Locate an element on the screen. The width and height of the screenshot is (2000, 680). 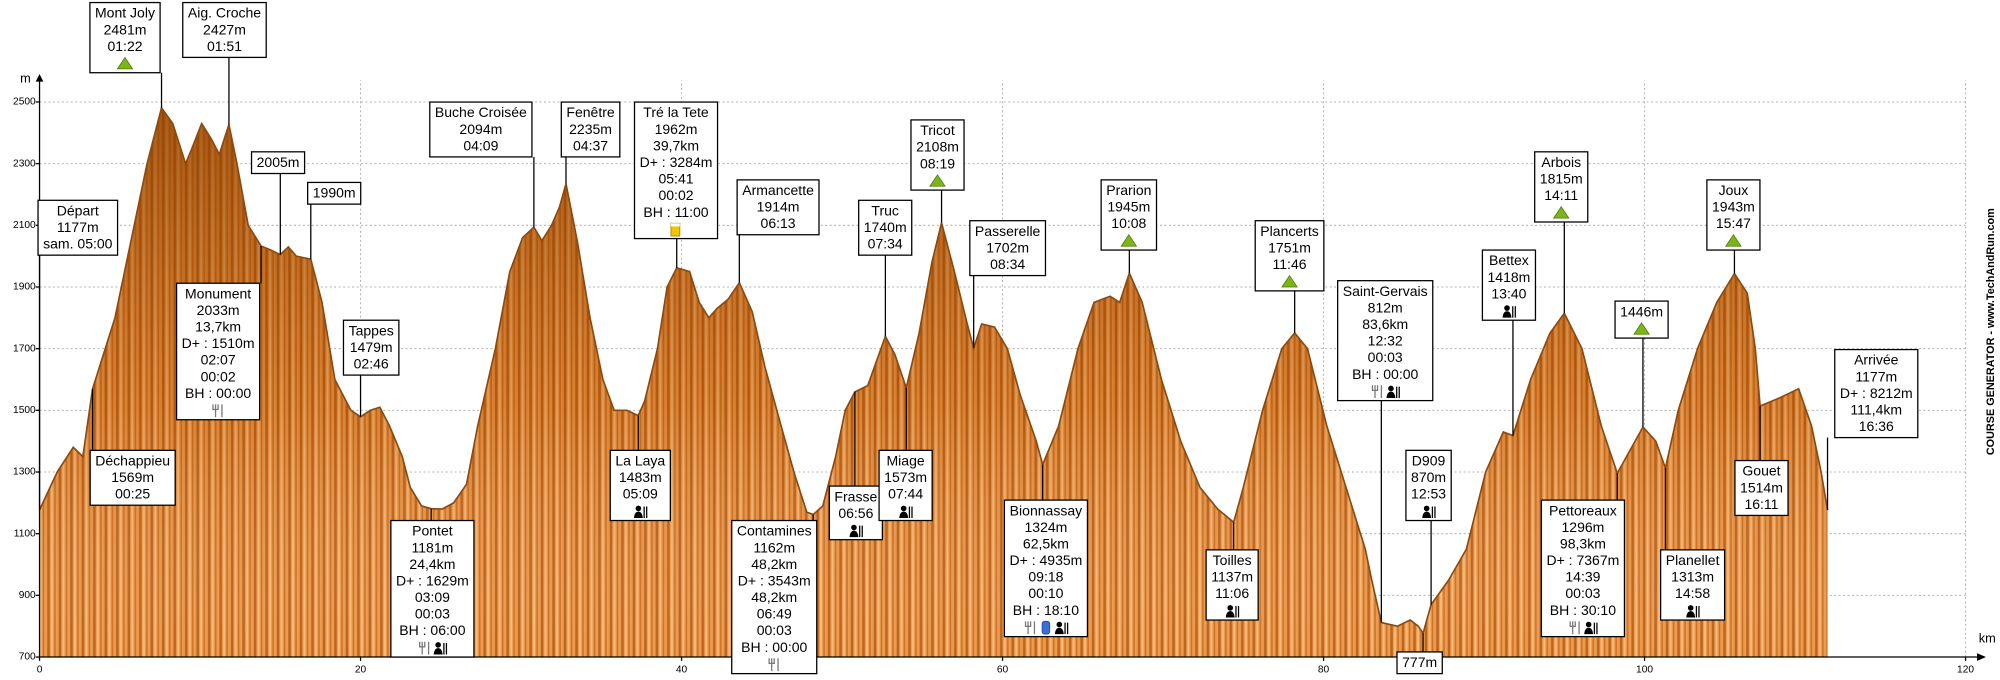
y-axis-label: m is located at coordinates (25, 77).